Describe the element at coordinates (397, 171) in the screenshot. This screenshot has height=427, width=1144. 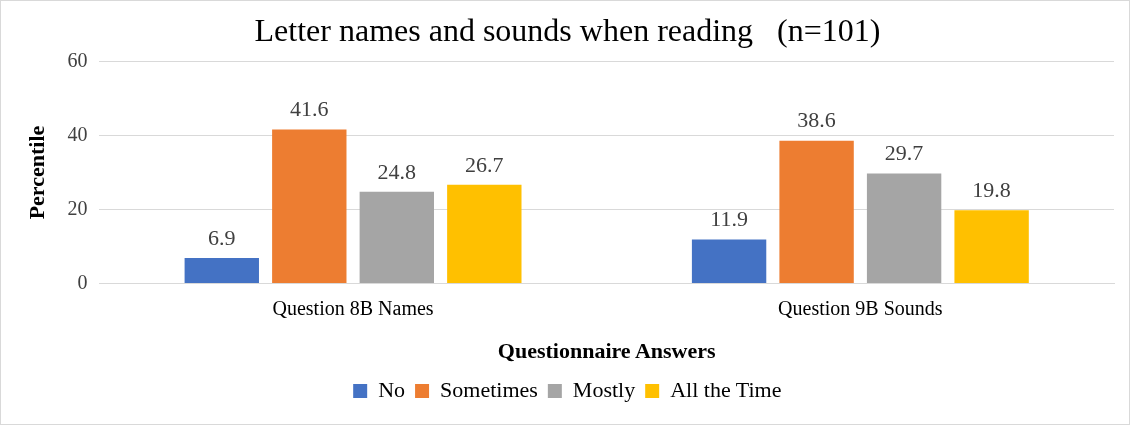
I see `data-label: 24.8` at that location.